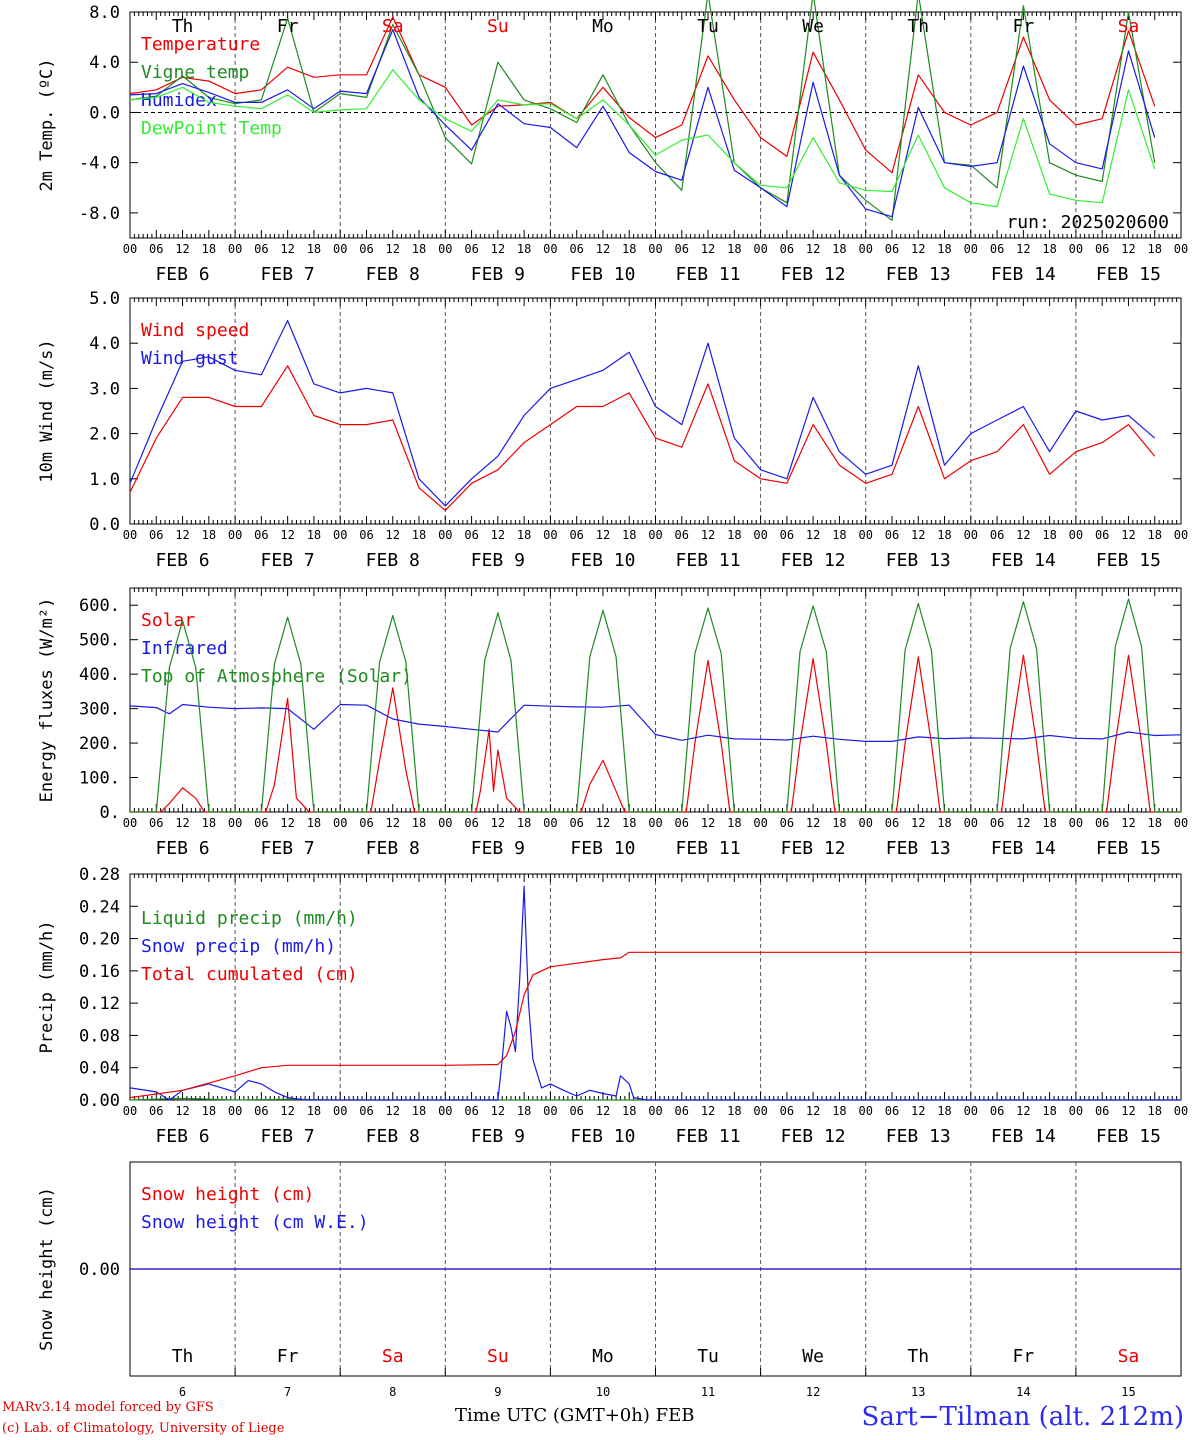 Image resolution: width=1194 pixels, height=1440 pixels. Describe the element at coordinates (1023, 1392) in the screenshot. I see `day-number-label: 14` at that location.